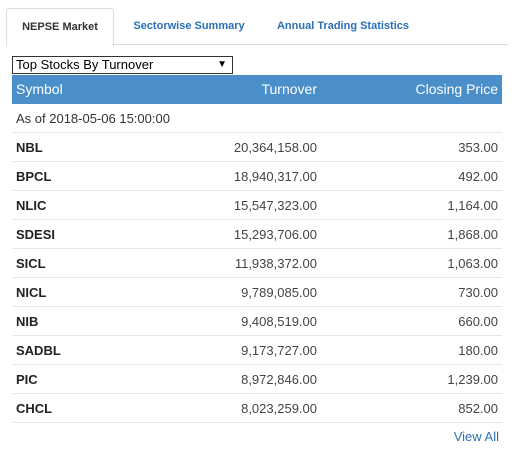 Image resolution: width=514 pixels, height=461 pixels. Describe the element at coordinates (478, 292) in the screenshot. I see `cell-closing-price: 730.00` at that location.